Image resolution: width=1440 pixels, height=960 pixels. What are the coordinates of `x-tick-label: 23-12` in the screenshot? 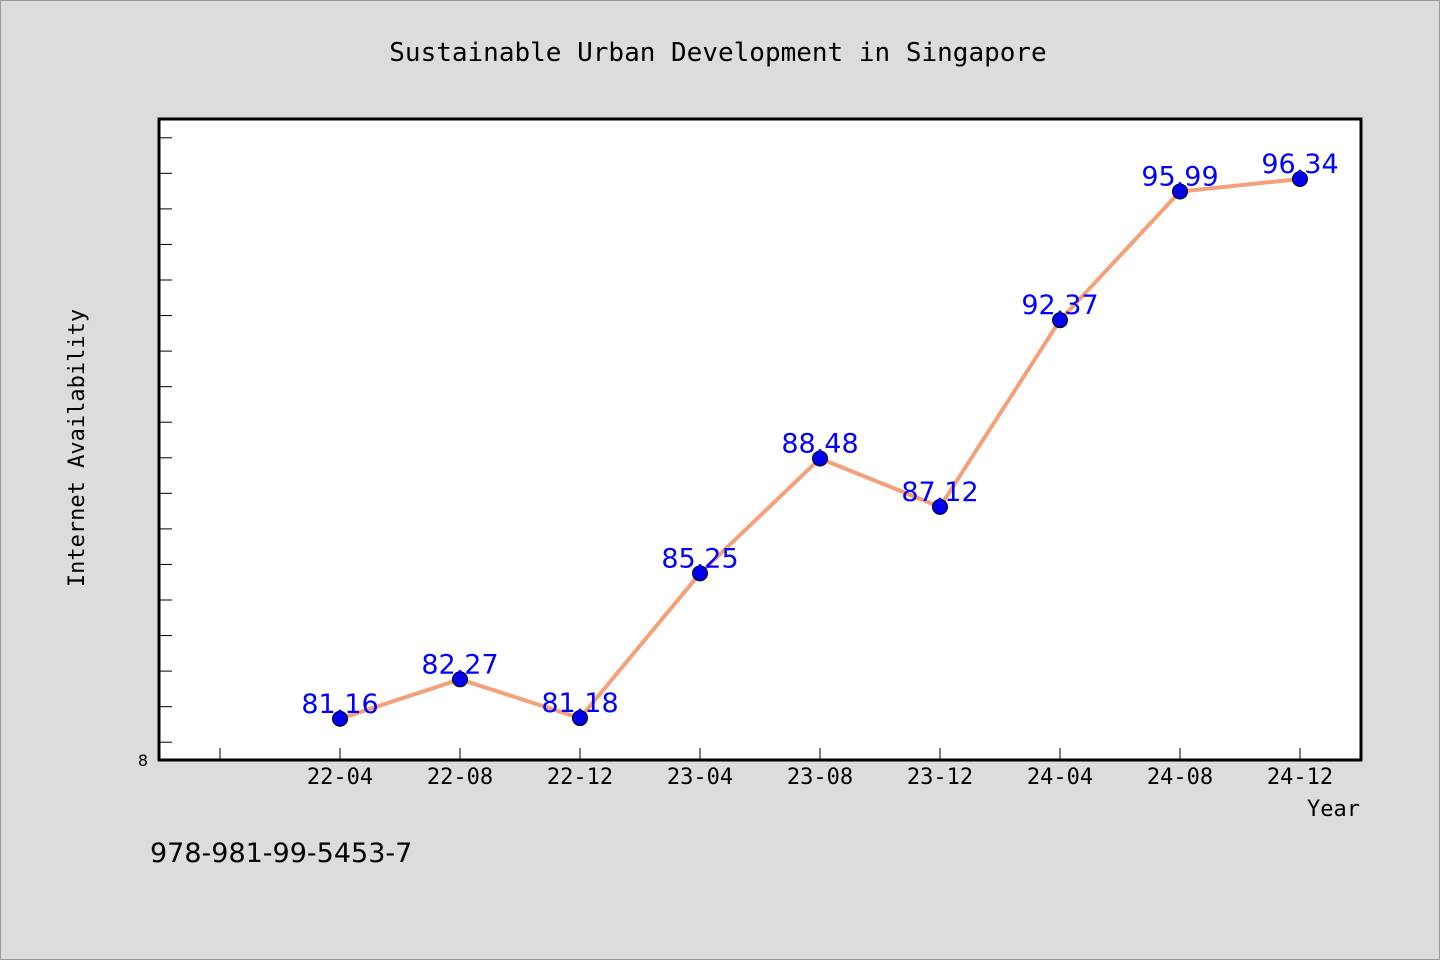 It's located at (940, 777).